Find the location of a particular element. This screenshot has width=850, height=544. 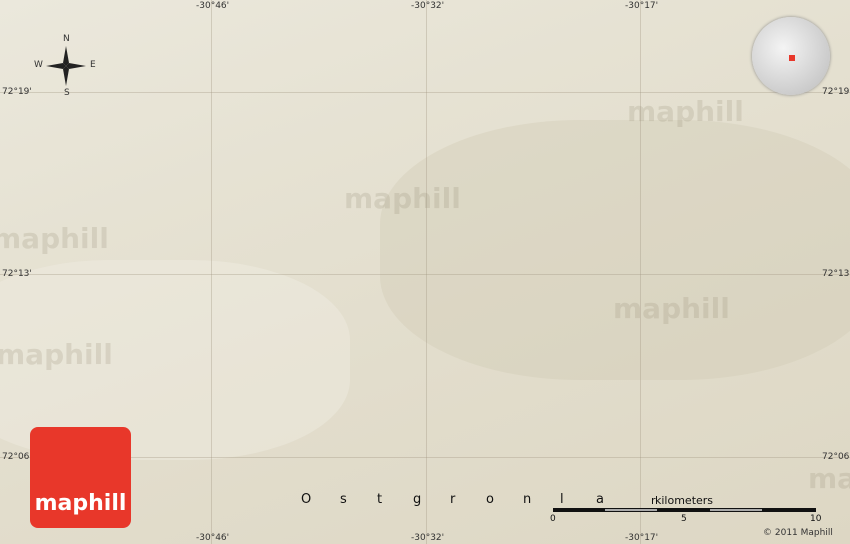

region-letter: t is located at coordinates (380, 499).